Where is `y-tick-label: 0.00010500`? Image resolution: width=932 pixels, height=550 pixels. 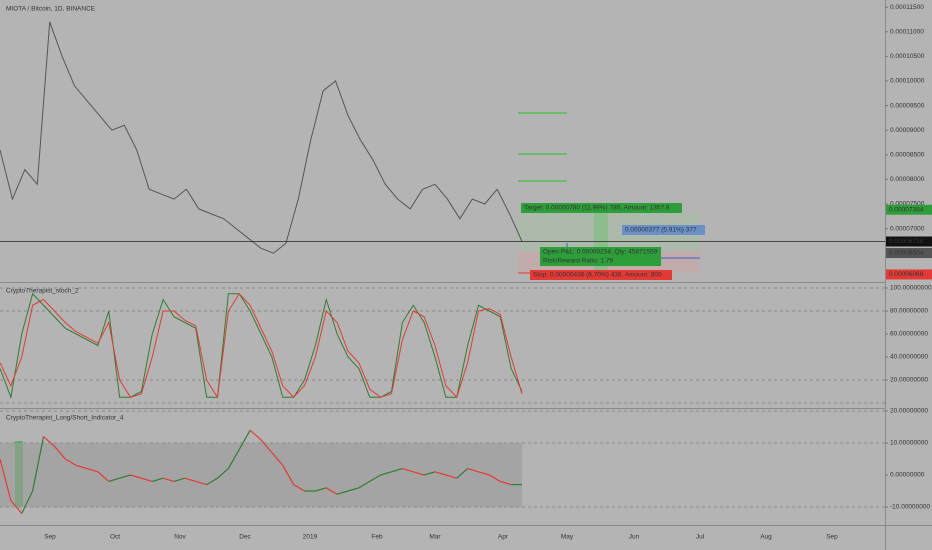
y-tick-label: 0.00010500 is located at coordinates (907, 56).